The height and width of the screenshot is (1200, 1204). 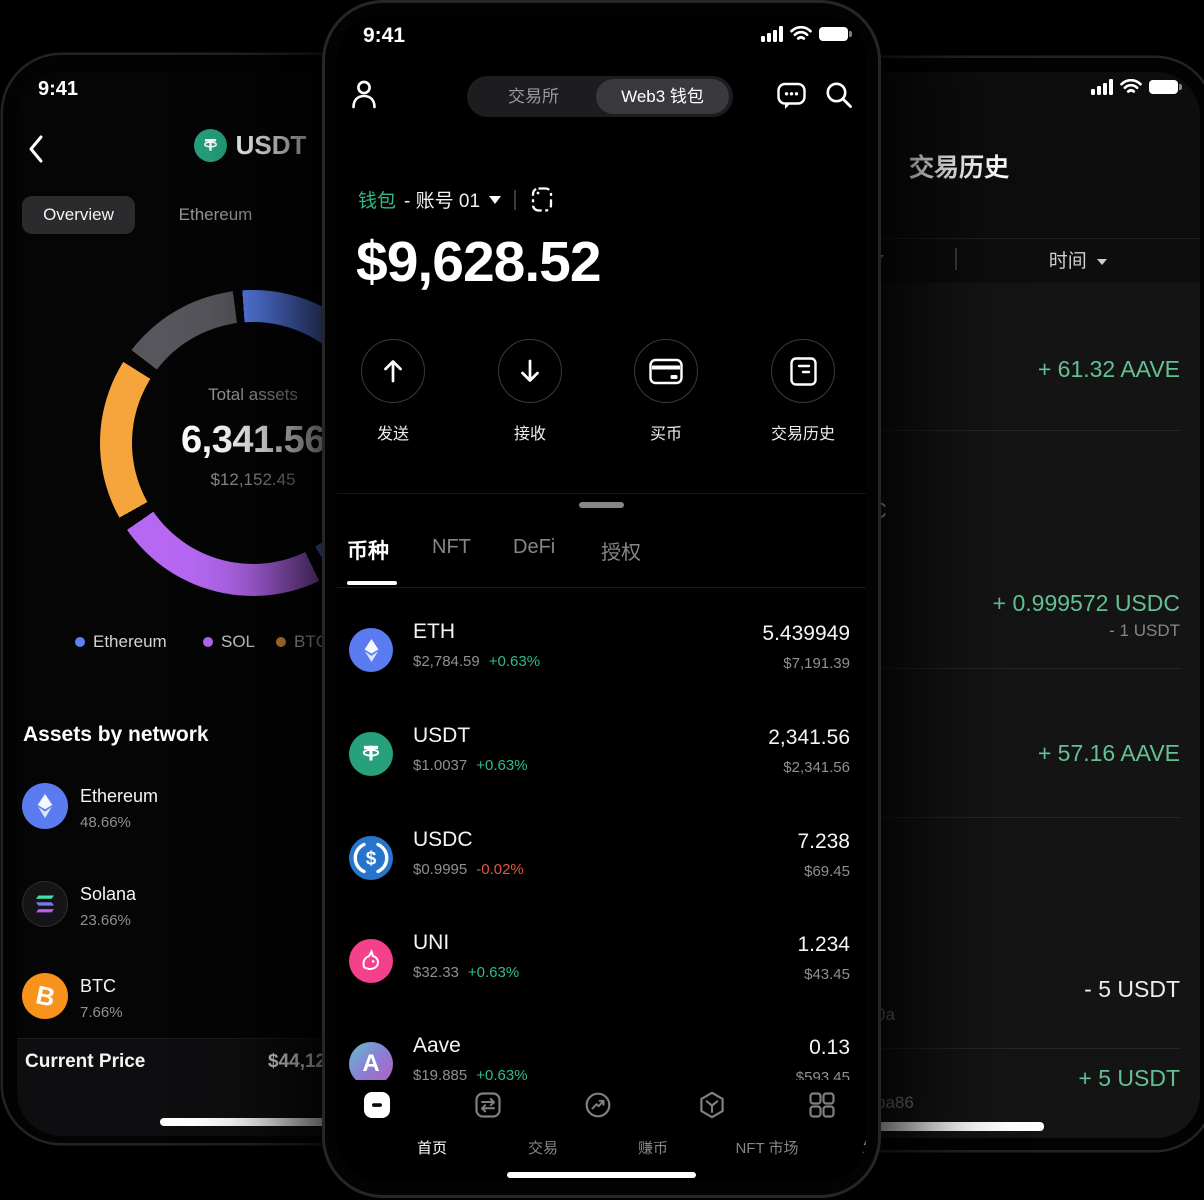 What do you see at coordinates (1132, 989) in the screenshot?
I see `tx-amount: - 5 USDT` at bounding box center [1132, 989].